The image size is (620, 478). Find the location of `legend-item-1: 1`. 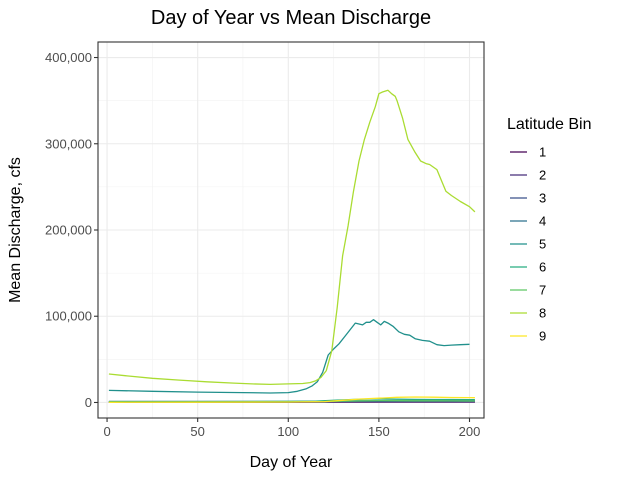

legend-item-1: 1 is located at coordinates (528, 152).